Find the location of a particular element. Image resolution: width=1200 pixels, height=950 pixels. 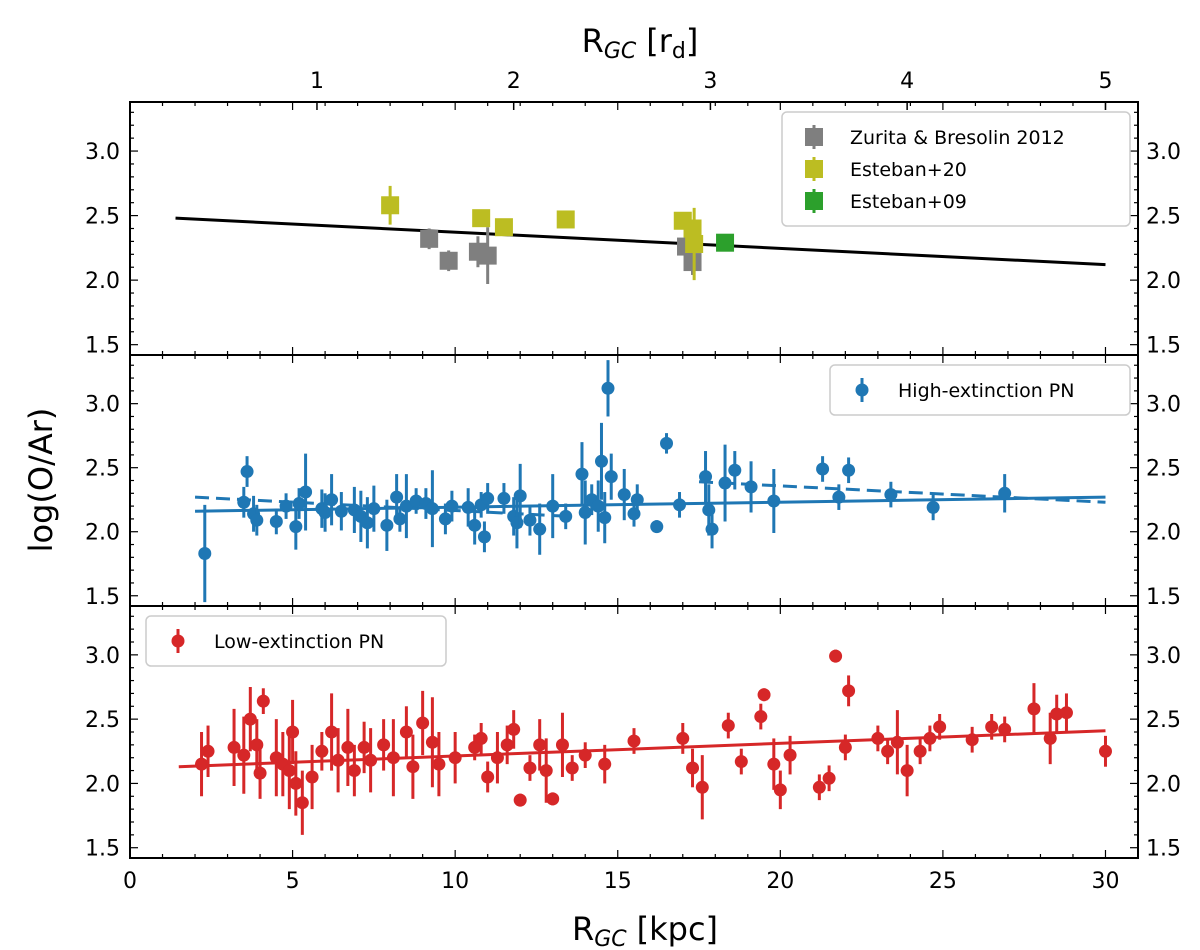

x-tick-label: 25 is located at coordinates (943, 881).